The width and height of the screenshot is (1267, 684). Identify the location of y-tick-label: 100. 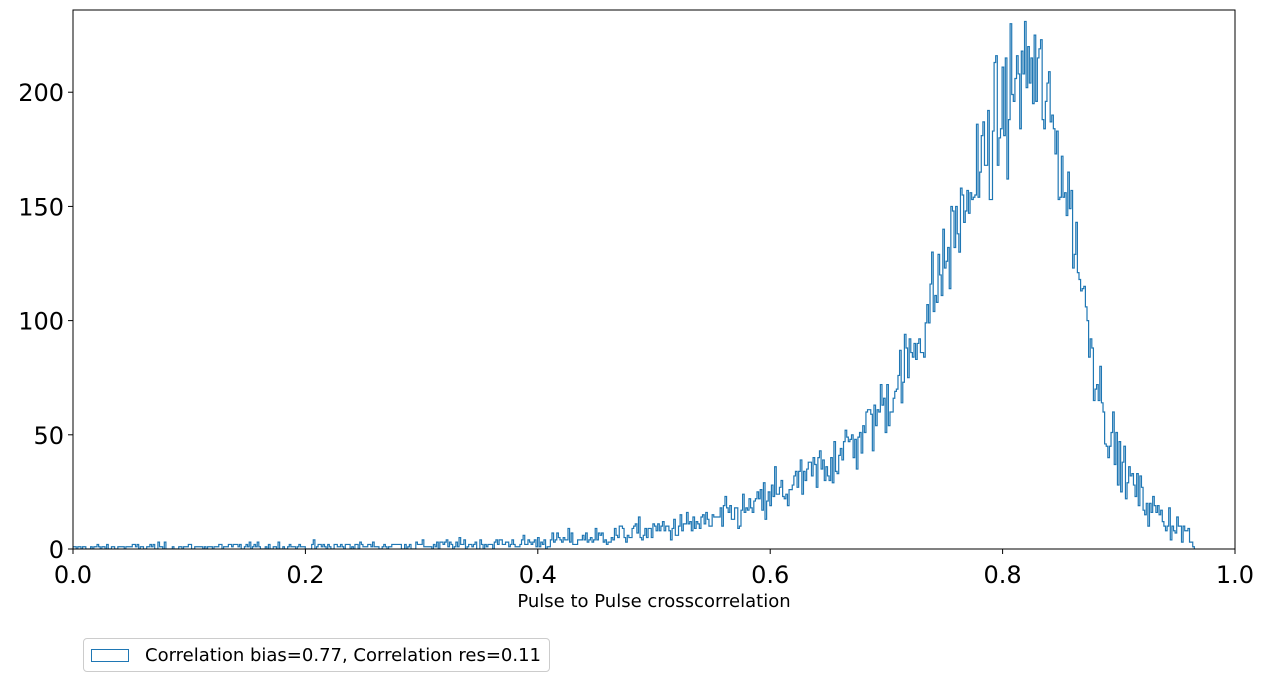
(41, 322).